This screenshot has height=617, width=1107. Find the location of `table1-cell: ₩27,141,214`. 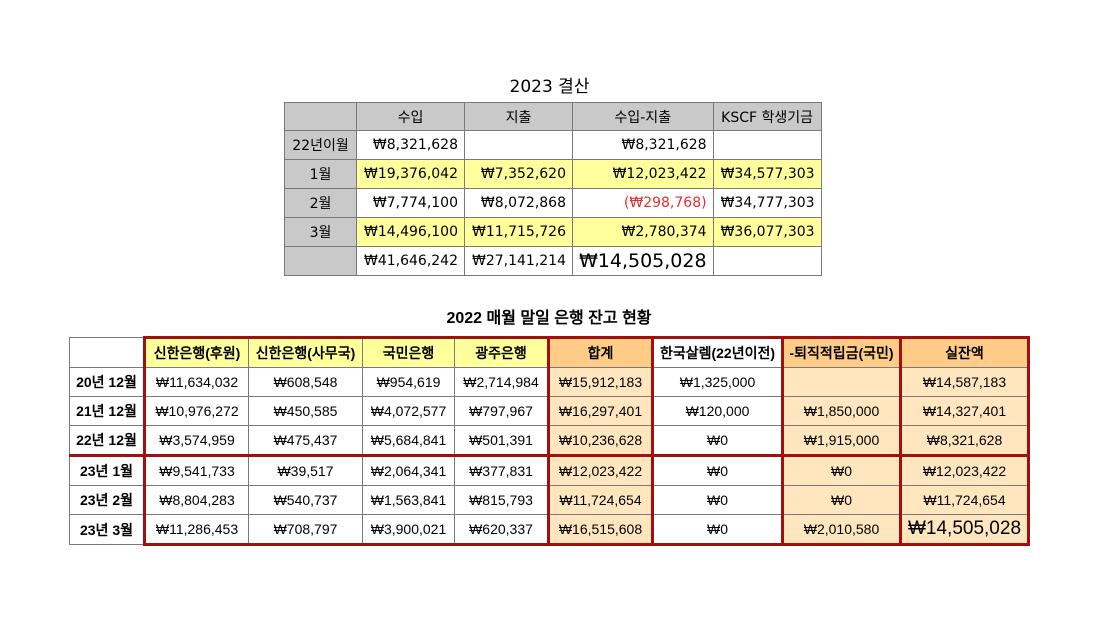

table1-cell: ₩27,141,214 is located at coordinates (518, 261).